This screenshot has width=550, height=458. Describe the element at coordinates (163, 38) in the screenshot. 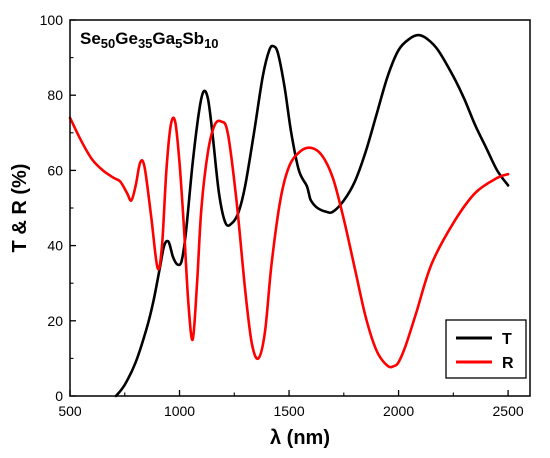

I see `formula-element: Ga` at that location.